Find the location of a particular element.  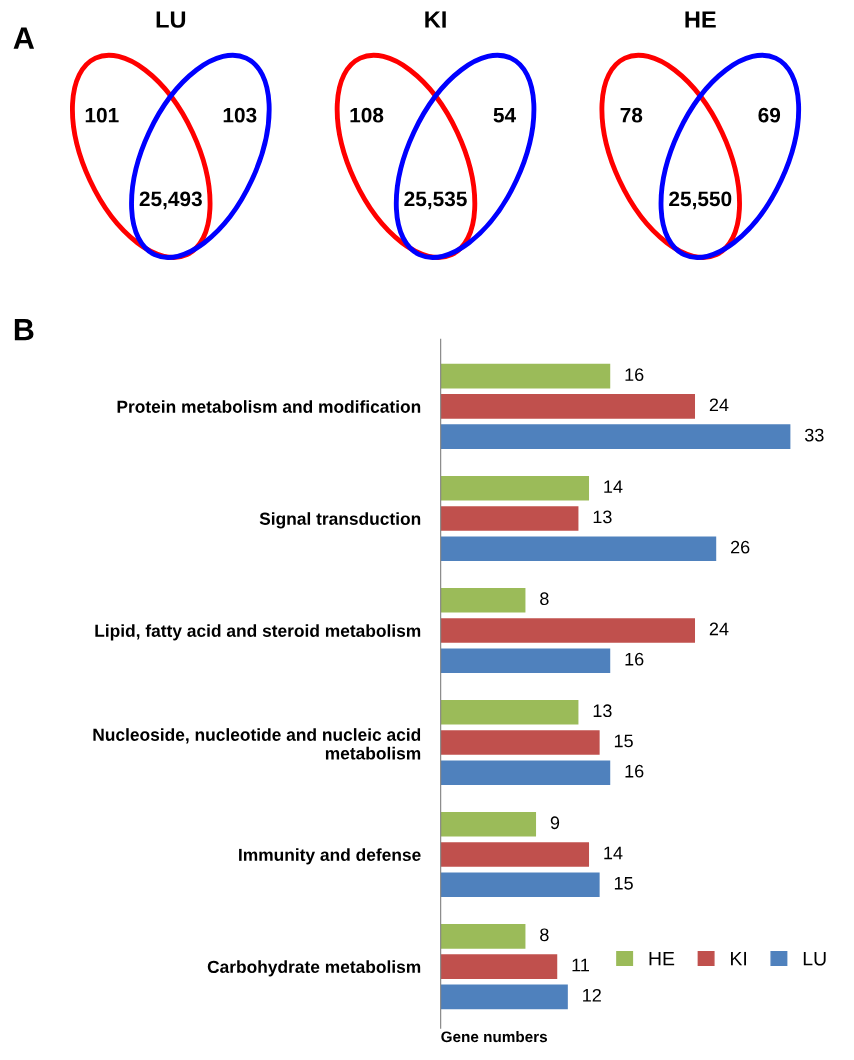

legend-label: LU is located at coordinates (814, 958).